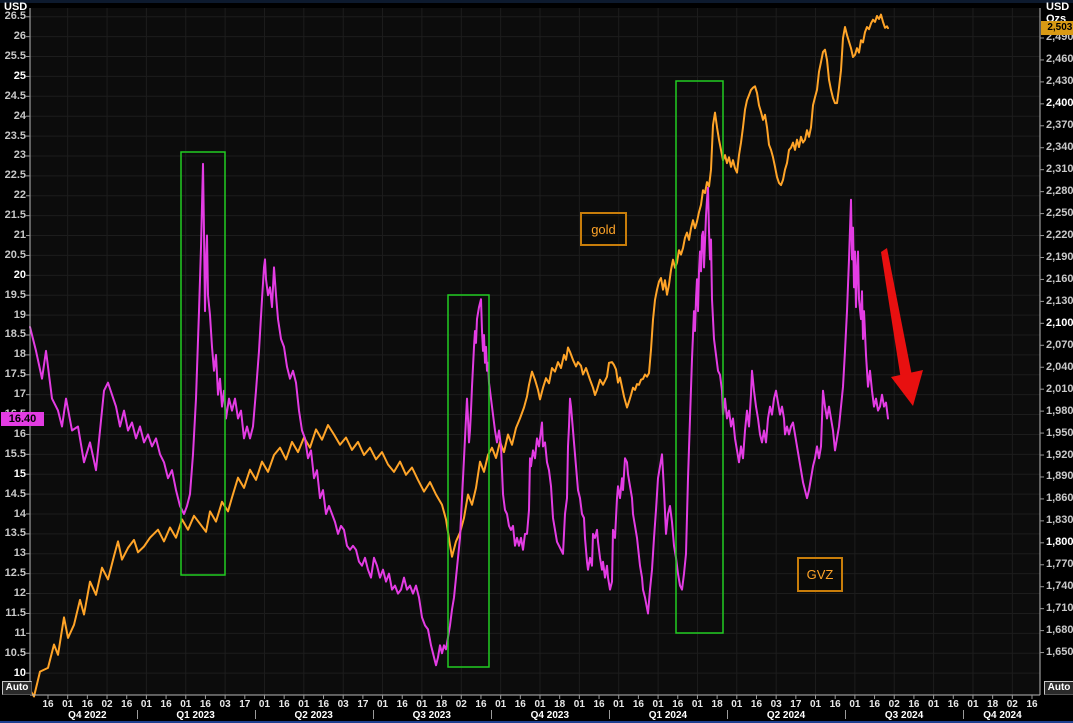 This screenshot has height=723, width=1073. I want to click on right-axis-tick: 2,070, so click(1059, 344).